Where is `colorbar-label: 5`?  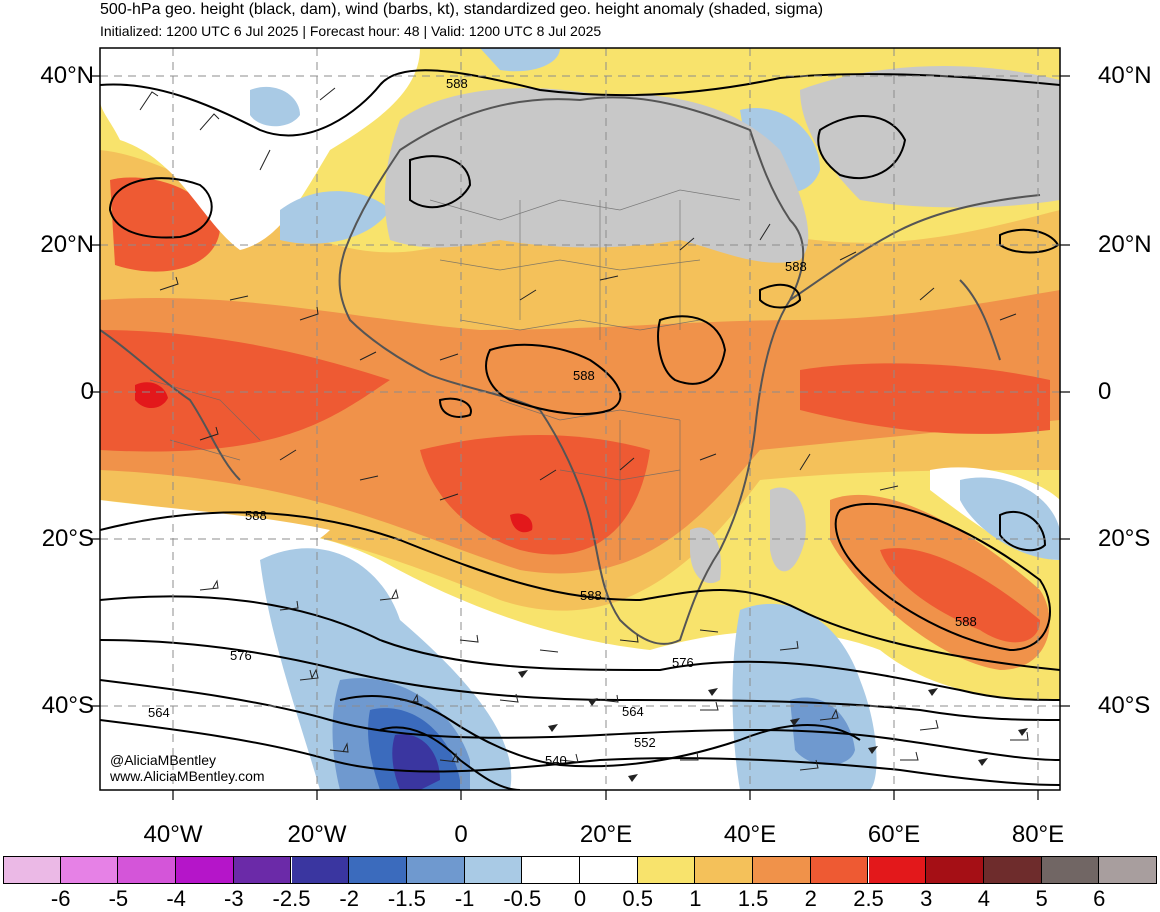
colorbar-label: 5 is located at coordinates (1041, 898).